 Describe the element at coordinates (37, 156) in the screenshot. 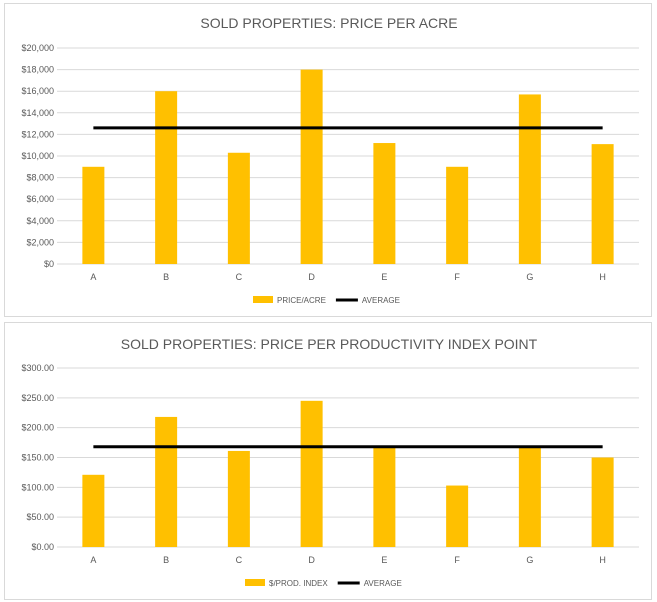

I see `y-tick-label: $10,000` at that location.